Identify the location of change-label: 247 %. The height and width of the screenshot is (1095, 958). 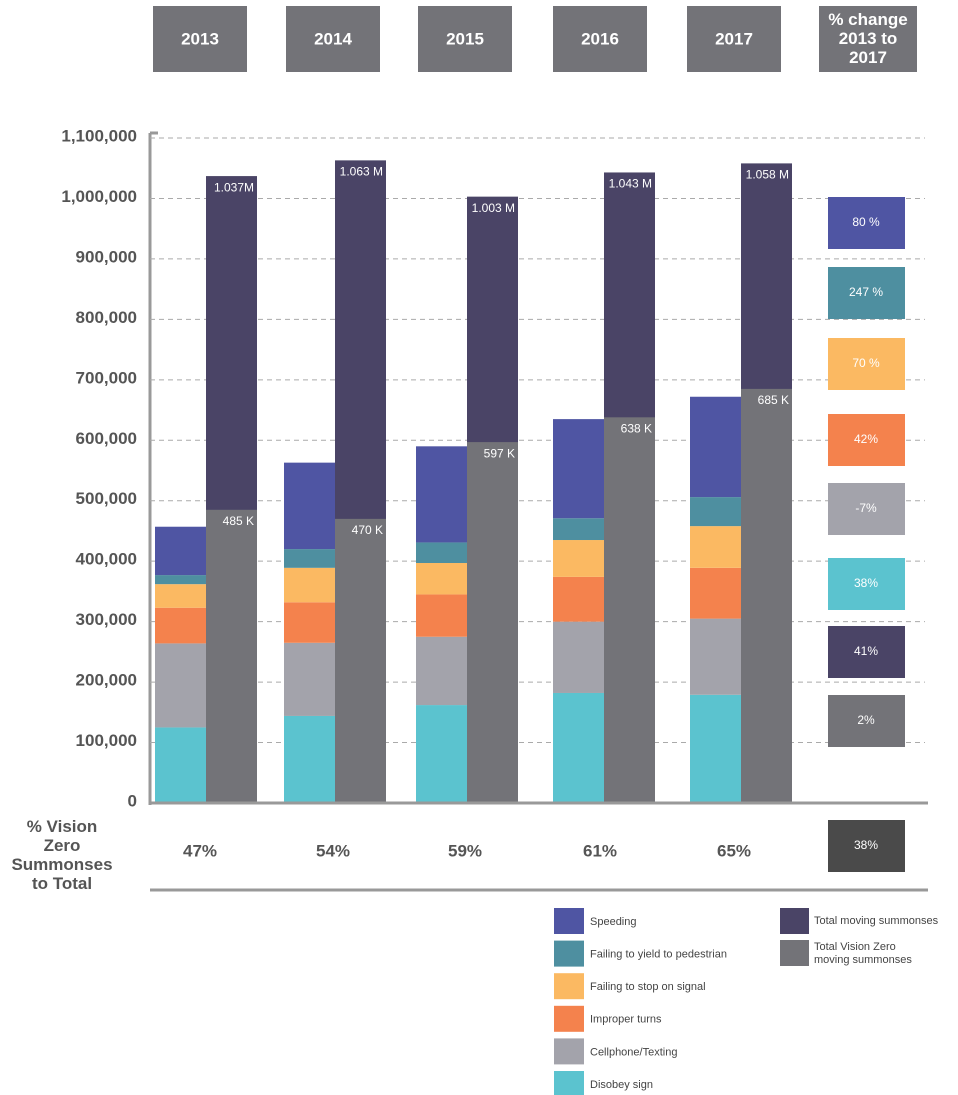
(866, 292).